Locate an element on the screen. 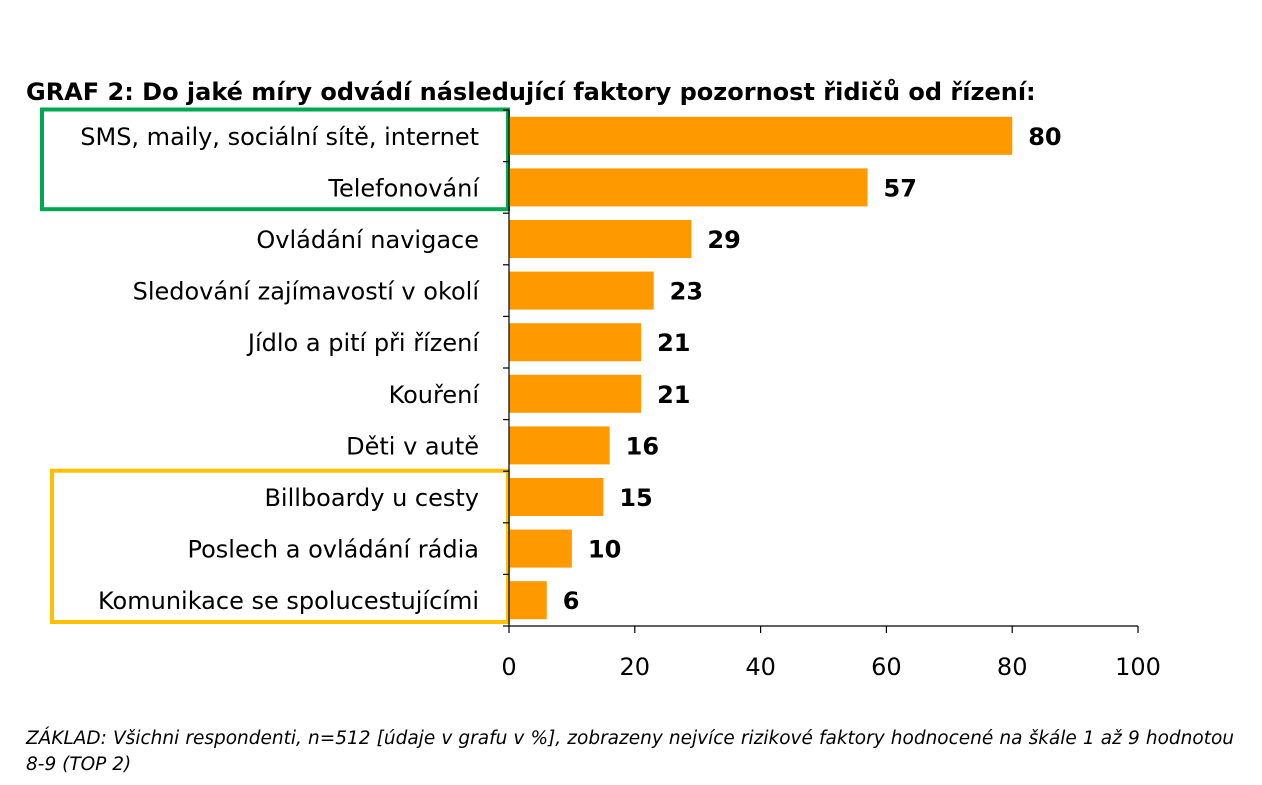 The width and height of the screenshot is (1262, 785). x-tick-label-5: 100 is located at coordinates (1138, 667).